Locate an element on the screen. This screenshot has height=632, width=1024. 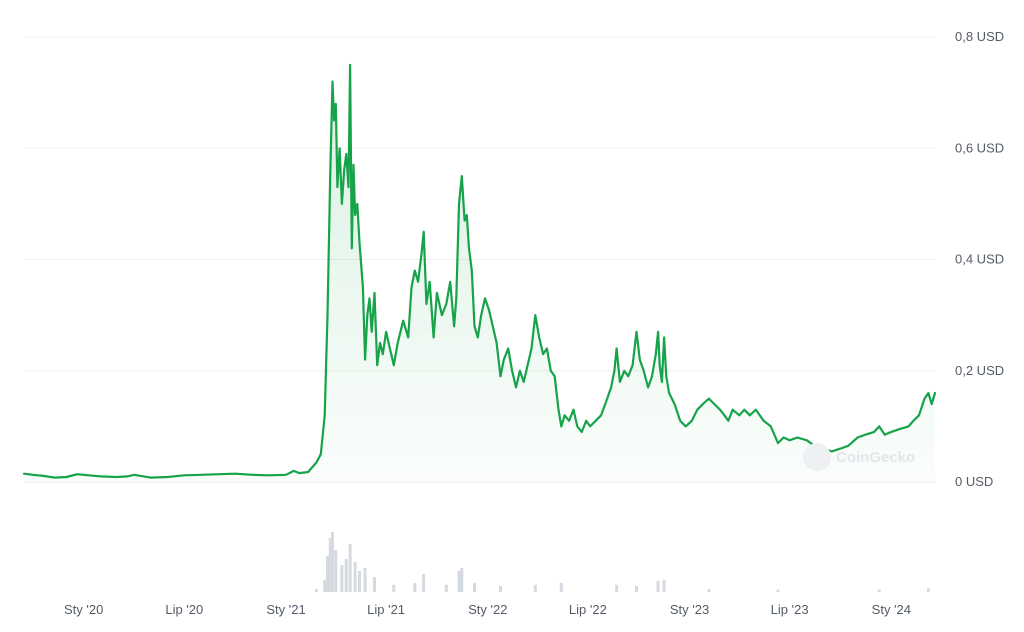
x-tick-label: Sty '22 is located at coordinates (487, 609).